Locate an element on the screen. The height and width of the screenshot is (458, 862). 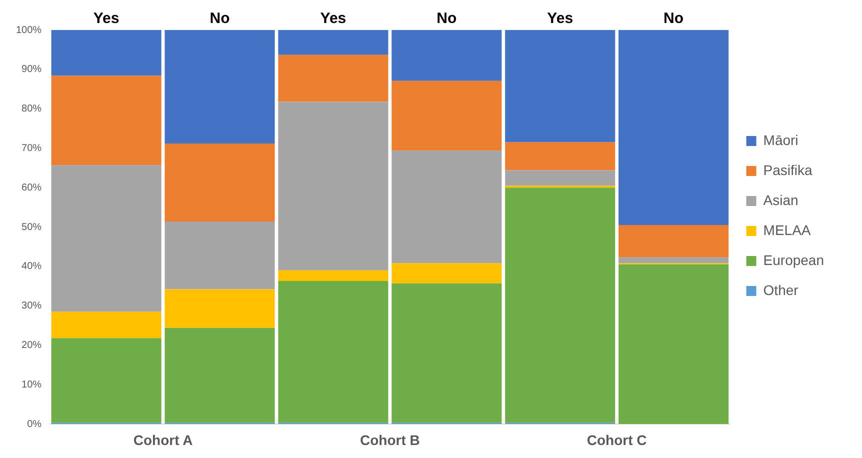
y-tick-label: 100% is located at coordinates (29, 30).